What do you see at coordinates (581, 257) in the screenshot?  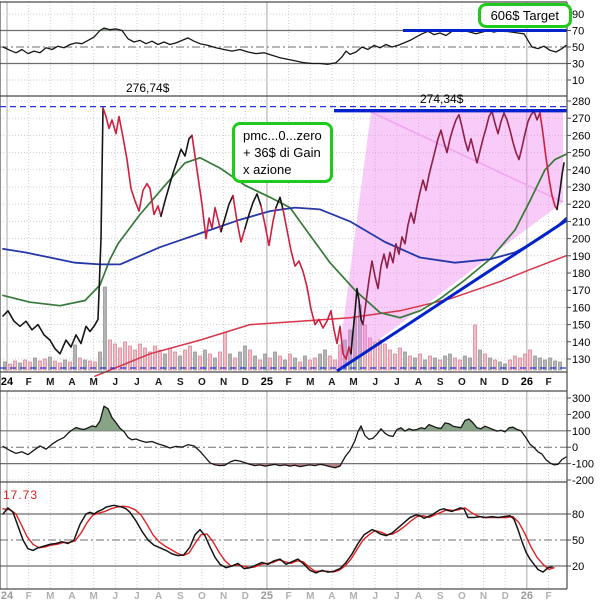 I see `y-axis-label: 190` at bounding box center [581, 257].